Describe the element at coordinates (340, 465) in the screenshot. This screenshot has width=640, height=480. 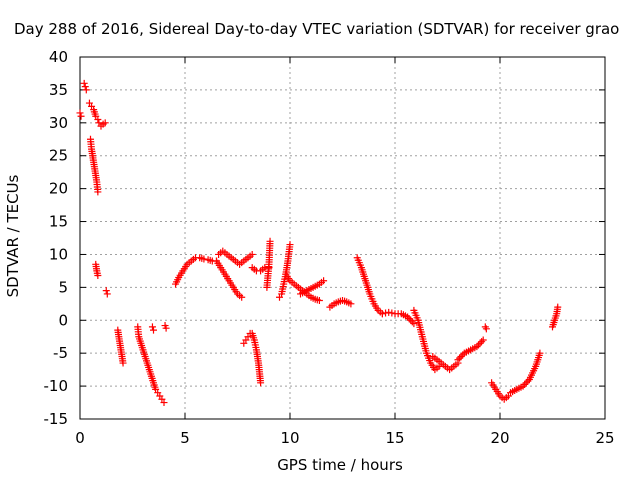
I see `x-axis-label: GPS time / hours` at that location.